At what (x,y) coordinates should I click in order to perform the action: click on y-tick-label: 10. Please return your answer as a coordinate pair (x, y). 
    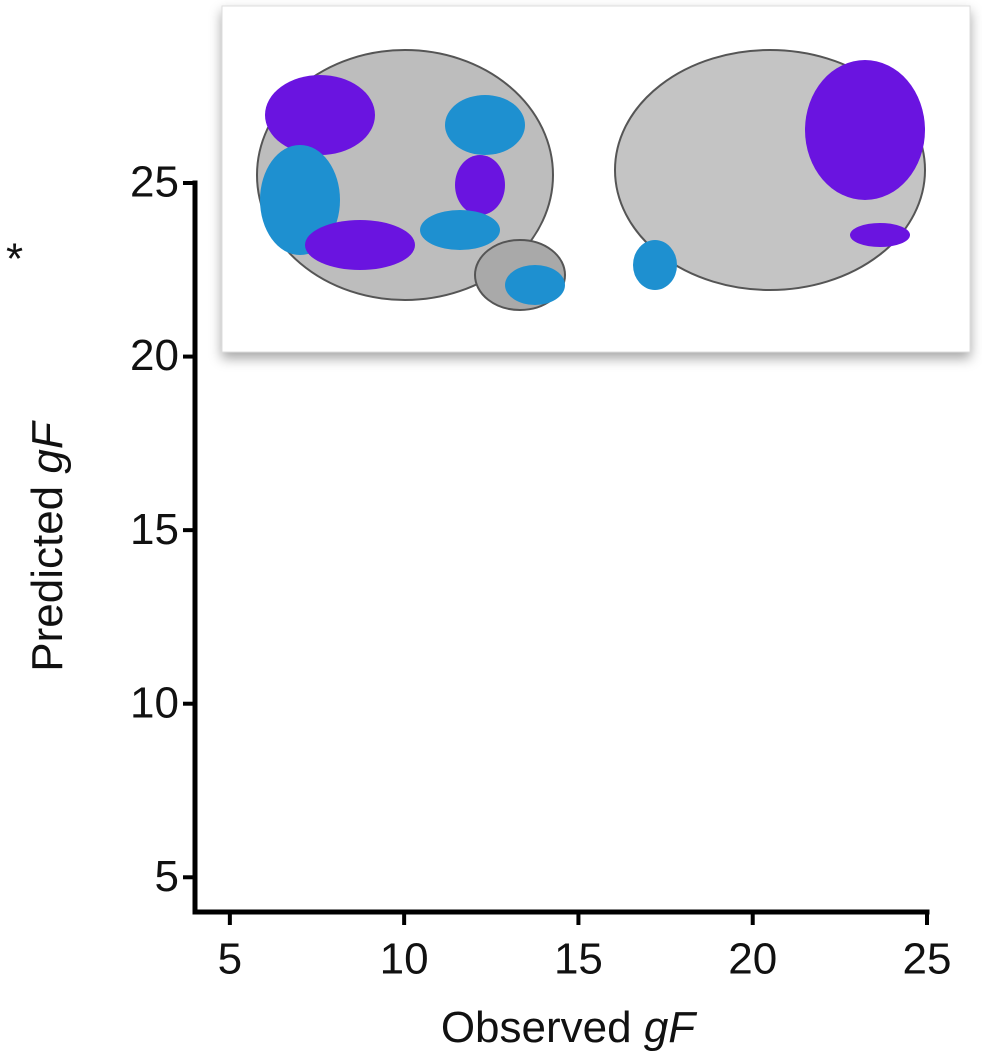
    Looking at the image, I should click on (154, 702).